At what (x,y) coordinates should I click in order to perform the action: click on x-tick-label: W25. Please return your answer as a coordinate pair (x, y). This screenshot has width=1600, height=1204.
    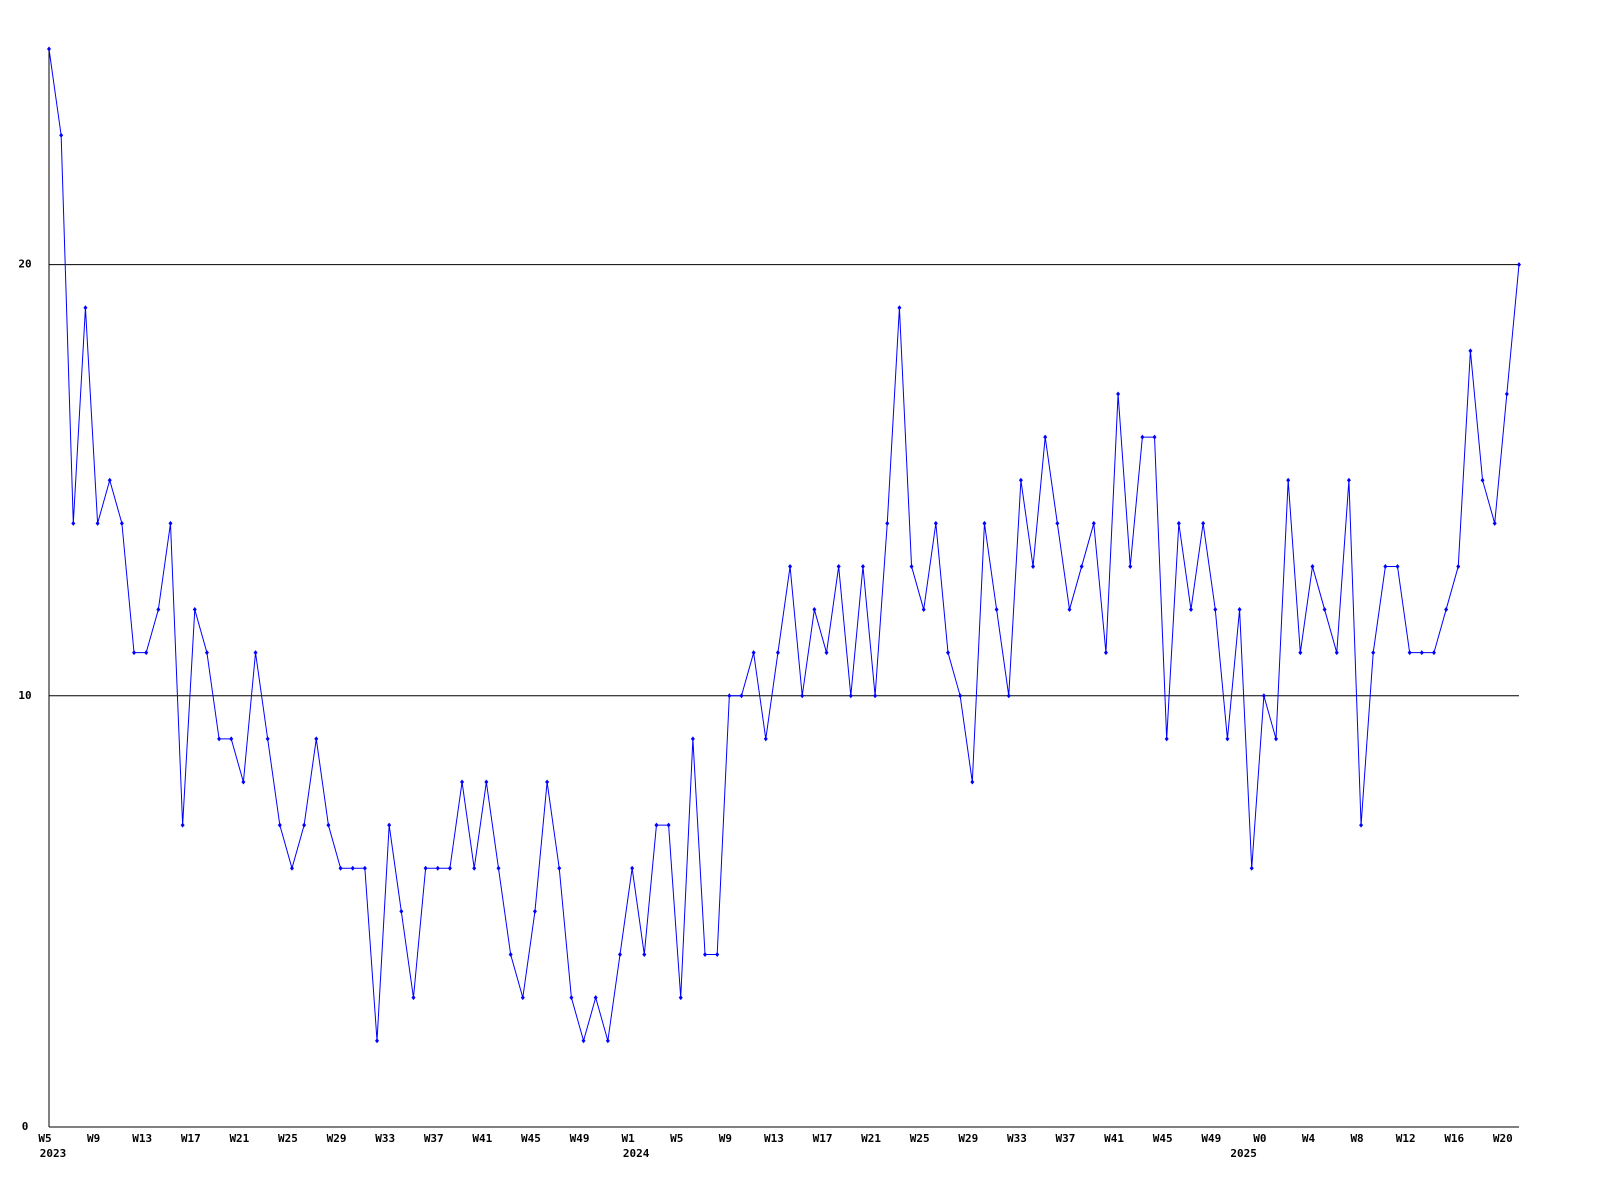
    Looking at the image, I should click on (288, 1138).